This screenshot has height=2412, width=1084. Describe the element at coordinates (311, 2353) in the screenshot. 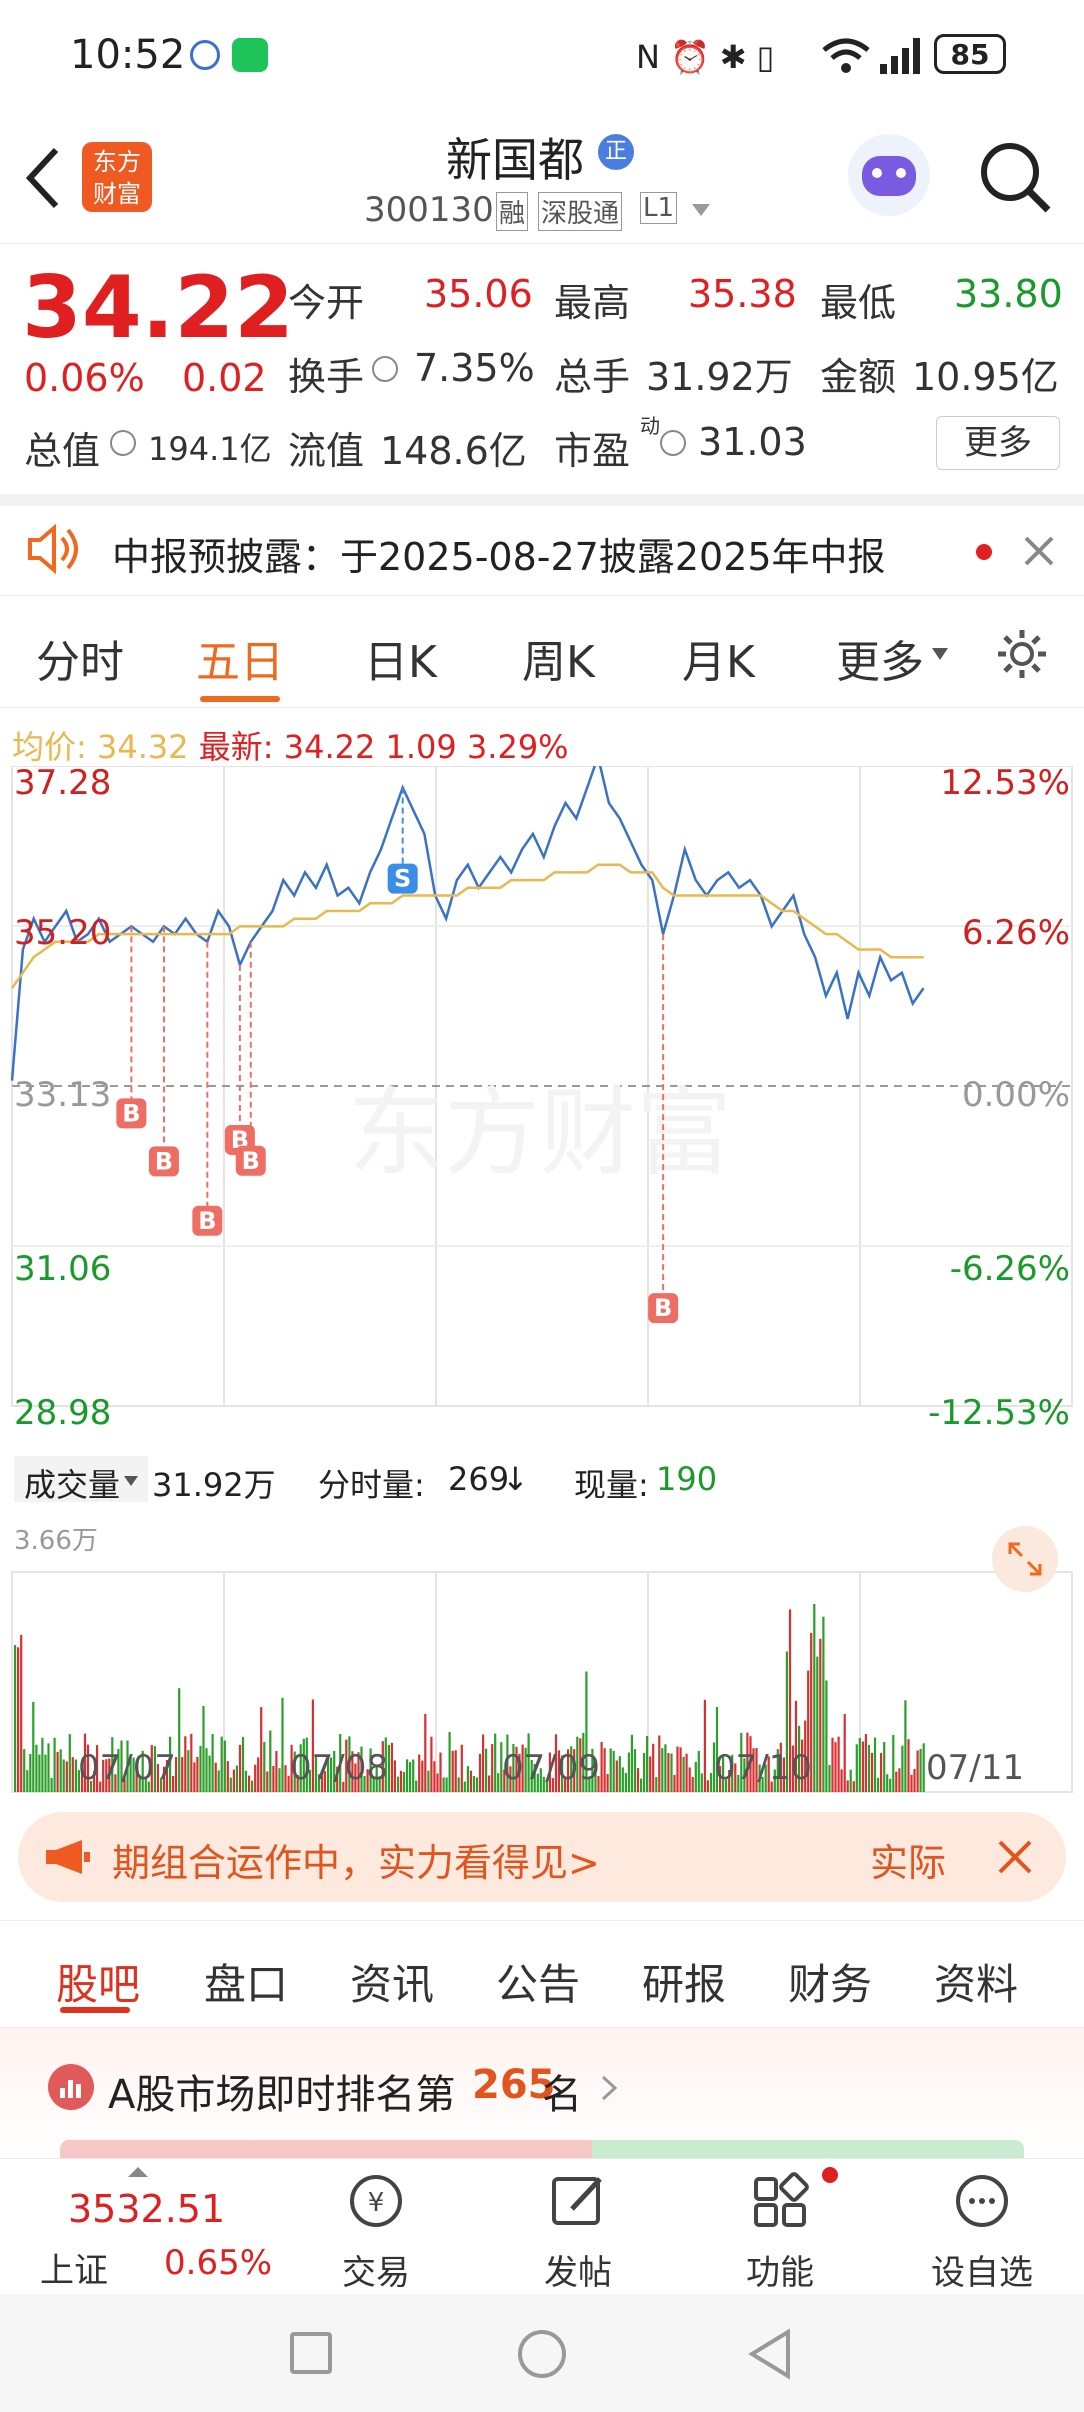

I see `recent-apps-icon` at that location.